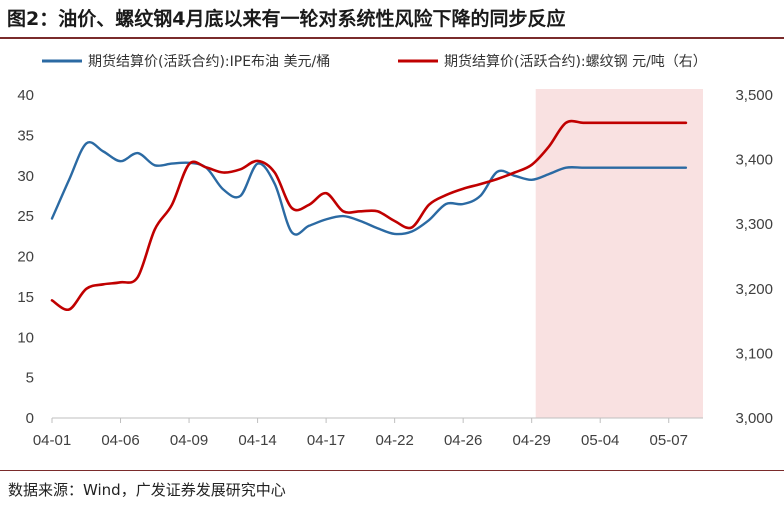 This screenshot has width=784, height=508. What do you see at coordinates (754, 224) in the screenshot?
I see `y-right-tick-label: 3,300` at bounding box center [754, 224].